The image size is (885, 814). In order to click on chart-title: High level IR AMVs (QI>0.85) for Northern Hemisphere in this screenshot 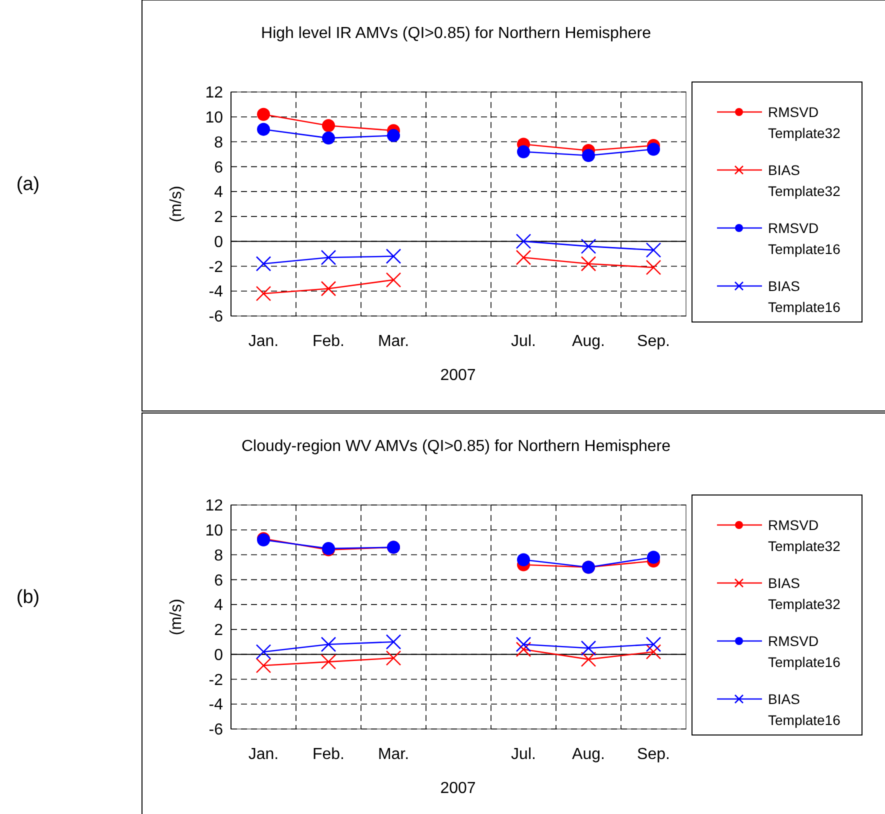, I will do `click(456, 33)`.